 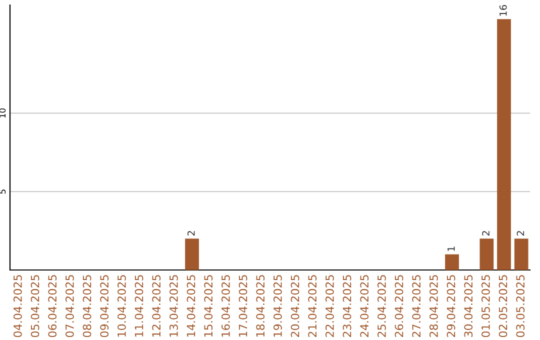 What do you see at coordinates (329, 306) in the screenshot?
I see `x-tick-label: 22.04.2025` at bounding box center [329, 306].